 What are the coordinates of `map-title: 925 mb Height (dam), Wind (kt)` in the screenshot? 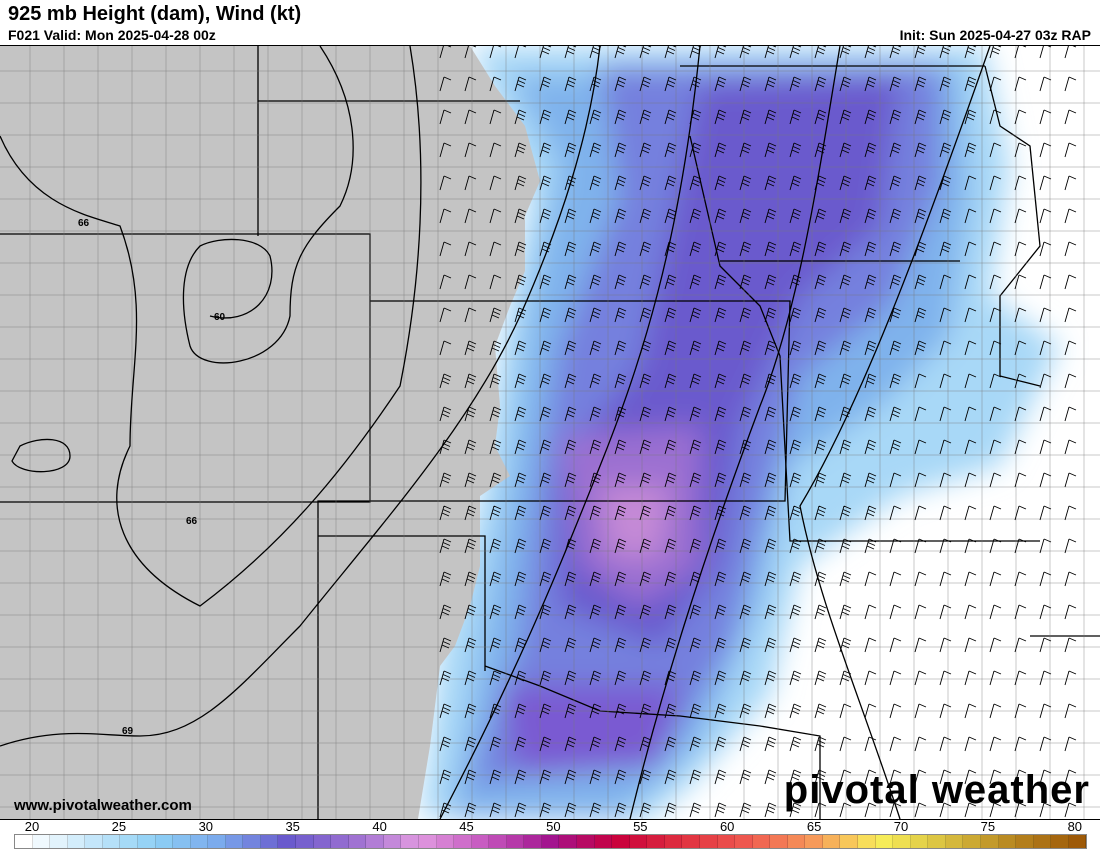 It's located at (155, 14).